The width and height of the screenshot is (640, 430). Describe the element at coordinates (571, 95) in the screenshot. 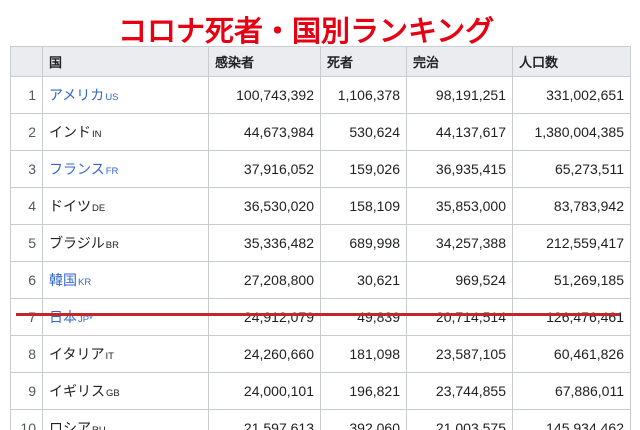

I see `population-cell: 331,002,651` at that location.